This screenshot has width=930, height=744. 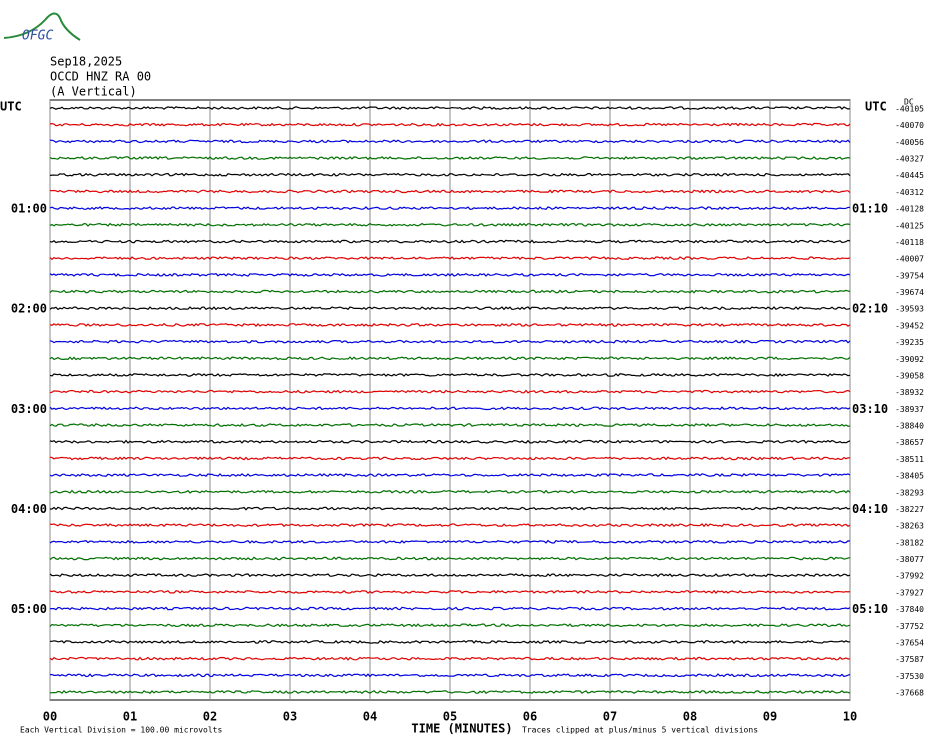 I want to click on offset-label: -40070, so click(x=909, y=125).